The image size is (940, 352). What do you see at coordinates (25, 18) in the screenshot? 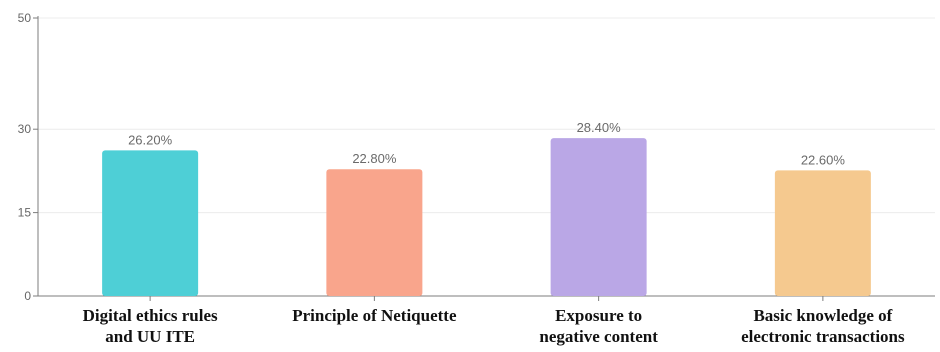
I see `y-tick-label: 50` at bounding box center [25, 18].